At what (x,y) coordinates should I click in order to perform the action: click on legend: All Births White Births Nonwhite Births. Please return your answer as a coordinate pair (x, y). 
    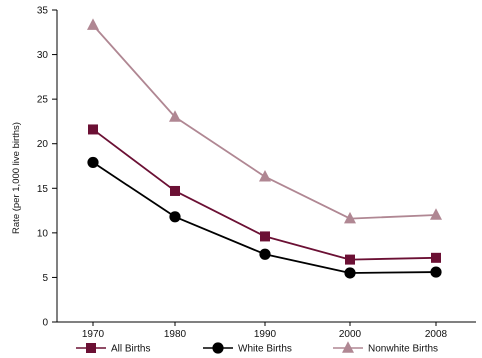
    Looking at the image, I should click on (257, 348).